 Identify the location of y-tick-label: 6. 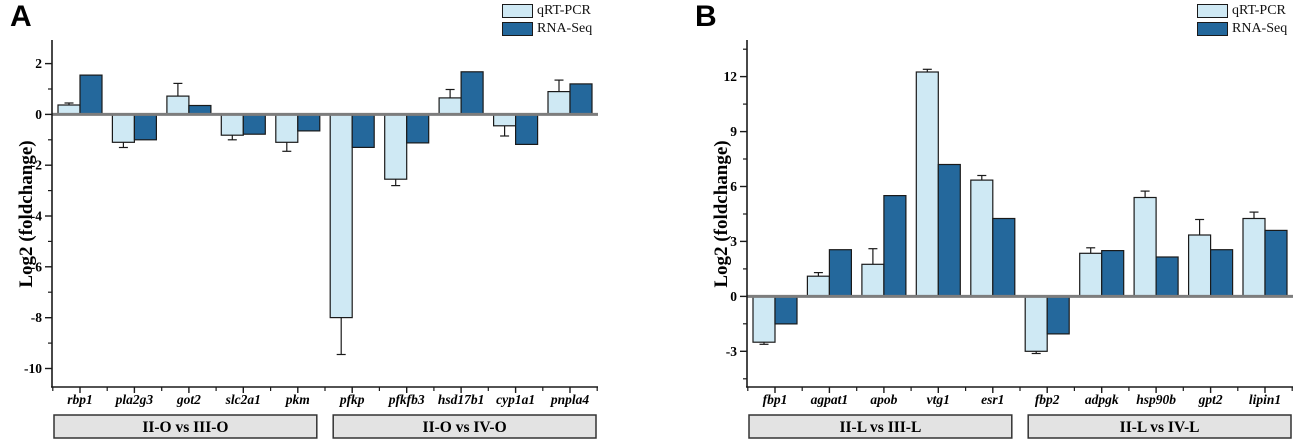
(733, 186).